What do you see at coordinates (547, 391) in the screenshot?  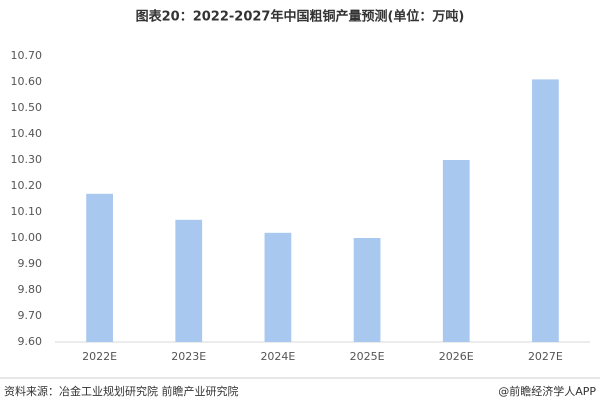 I see `credit: @前瞻经济学人APP` at bounding box center [547, 391].